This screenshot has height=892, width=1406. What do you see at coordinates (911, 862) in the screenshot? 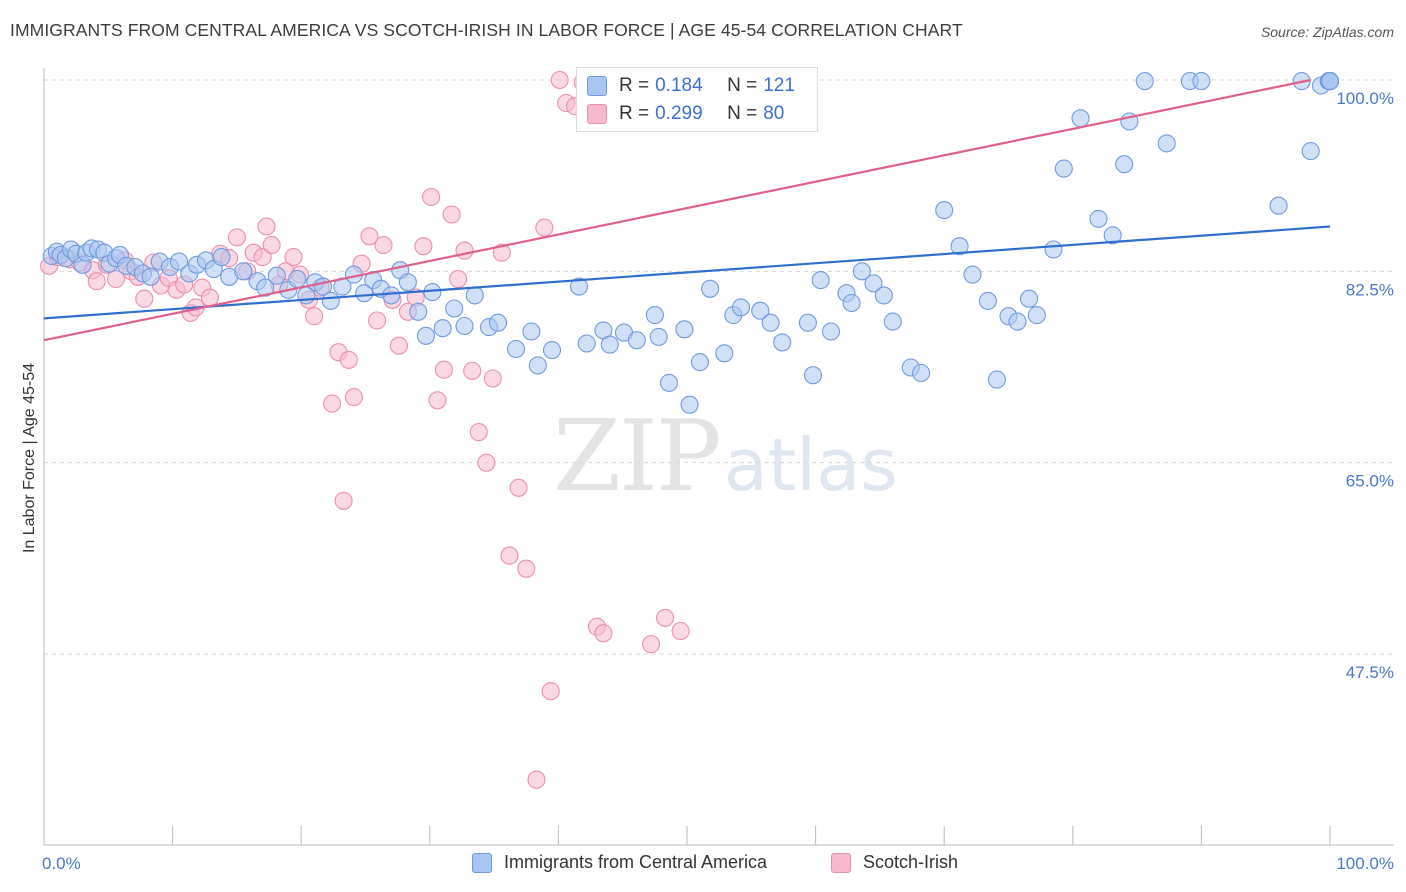
I see `legend-label: Scotch-Irish` at bounding box center [911, 862].